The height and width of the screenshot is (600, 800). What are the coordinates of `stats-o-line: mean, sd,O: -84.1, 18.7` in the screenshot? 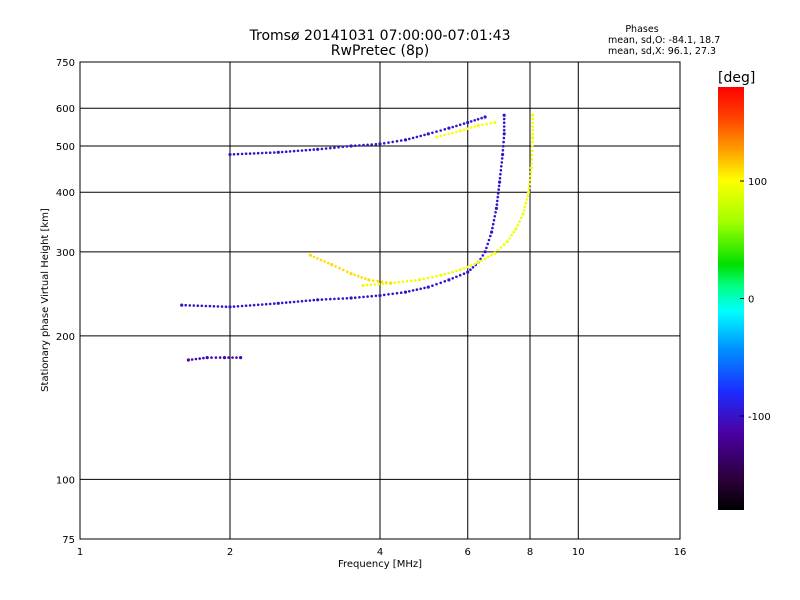 It's located at (664, 40).